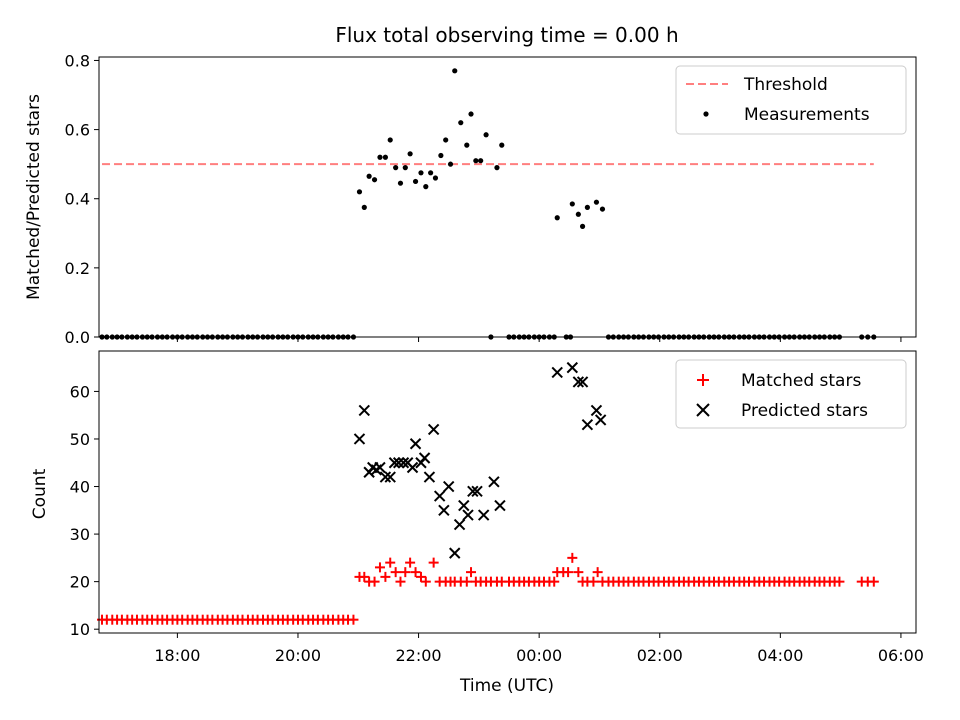 Image resolution: width=960 pixels, height=720 pixels. I want to click on x-tick-label: 04:00, so click(780, 655).